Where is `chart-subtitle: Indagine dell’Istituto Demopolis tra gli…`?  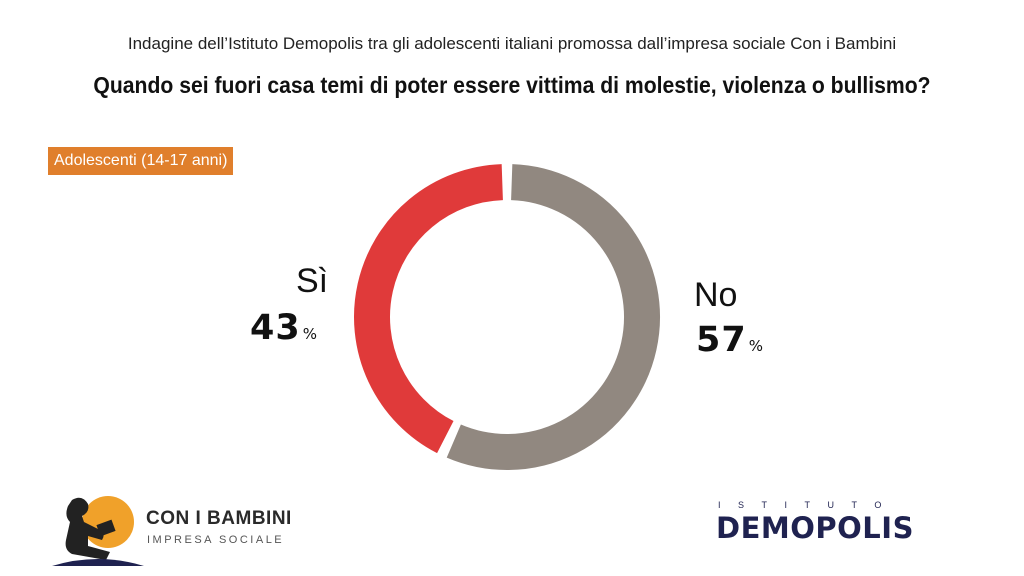 chart-subtitle: Indagine dell’Istituto Demopolis tra gli… is located at coordinates (512, 43).